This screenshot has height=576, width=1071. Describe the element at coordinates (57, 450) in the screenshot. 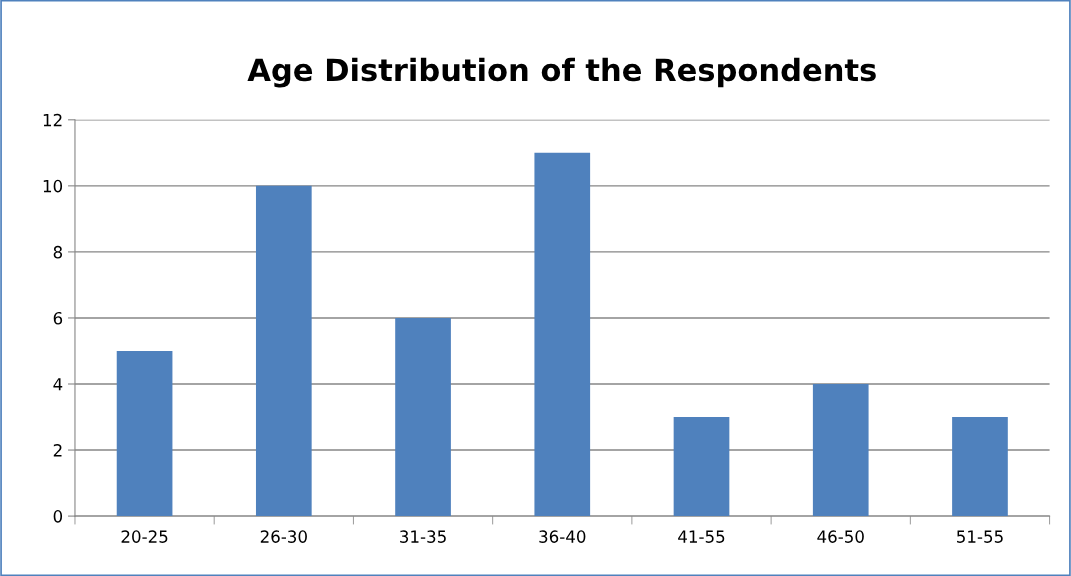

I see `y-tick-label: 2` at that location.